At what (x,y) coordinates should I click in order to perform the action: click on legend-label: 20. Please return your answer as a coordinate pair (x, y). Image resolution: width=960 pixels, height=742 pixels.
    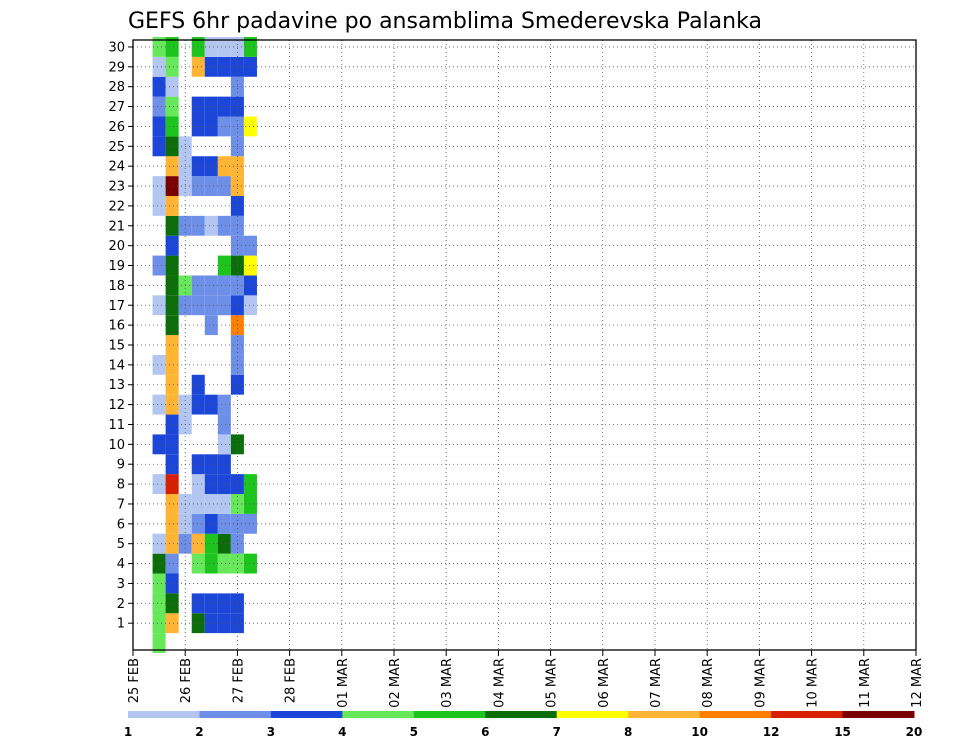
    Looking at the image, I should click on (914, 732).